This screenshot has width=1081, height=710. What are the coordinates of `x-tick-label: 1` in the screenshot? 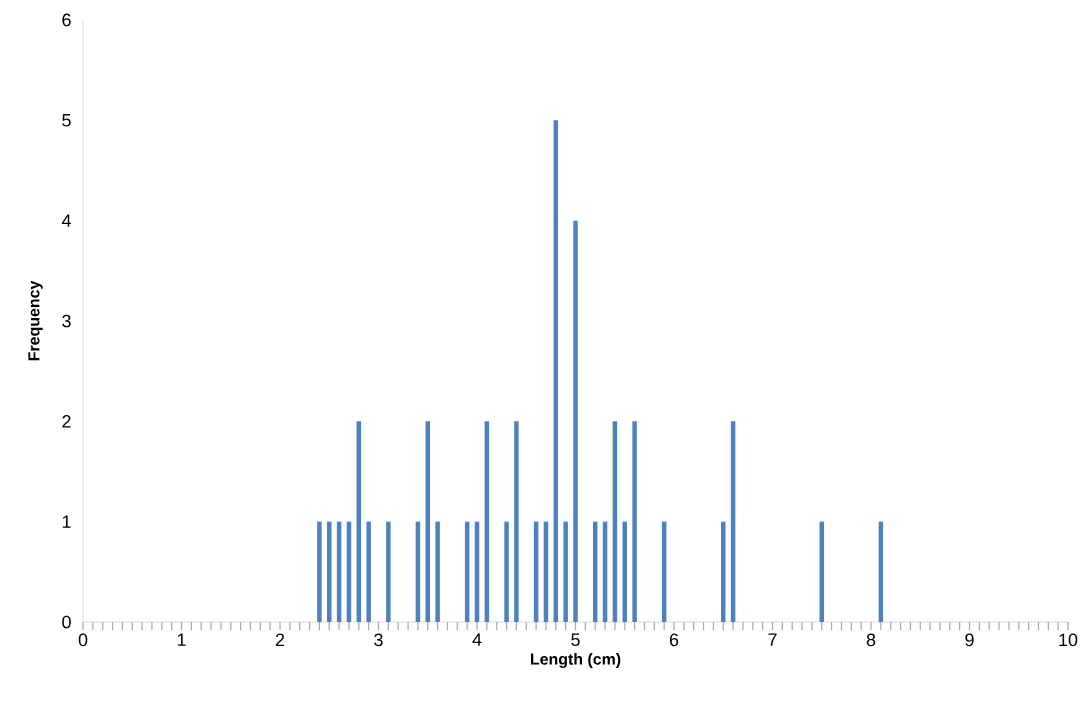 It's located at (181, 639).